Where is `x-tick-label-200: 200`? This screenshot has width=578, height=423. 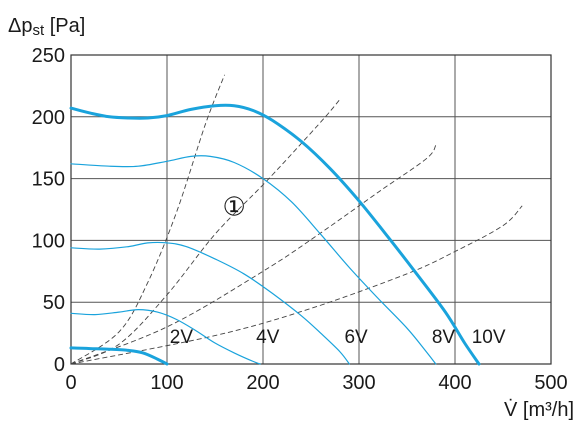 x-tick-label-200: 200 is located at coordinates (262, 383).